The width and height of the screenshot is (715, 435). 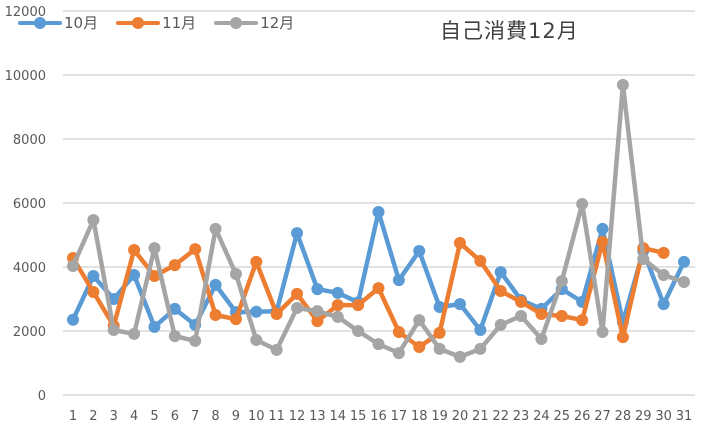 I want to click on x-tick-label: 28, so click(x=623, y=416).